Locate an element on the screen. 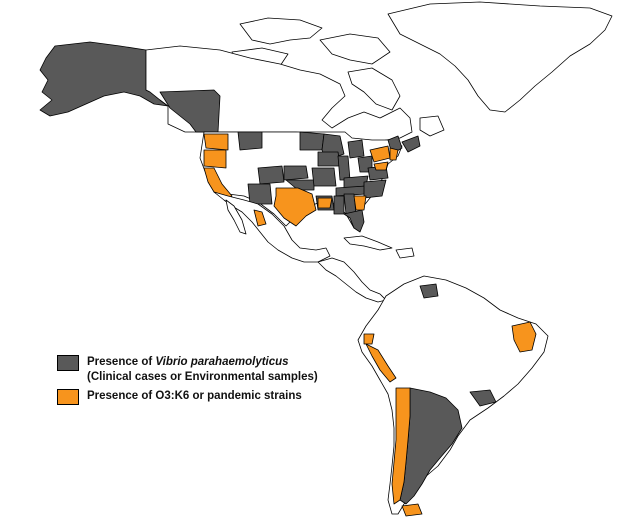 This screenshot has height=527, width=624. presence-species: Vibrio parahaemolyticus is located at coordinates (222, 362).